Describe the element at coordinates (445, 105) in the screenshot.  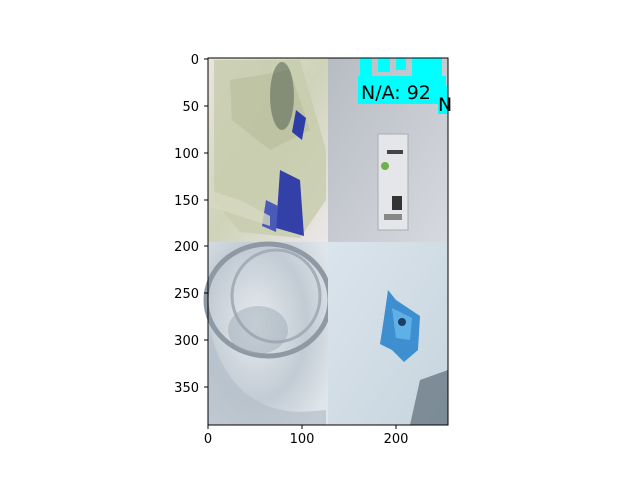
I see `detection-extra-glyph: N` at that location.